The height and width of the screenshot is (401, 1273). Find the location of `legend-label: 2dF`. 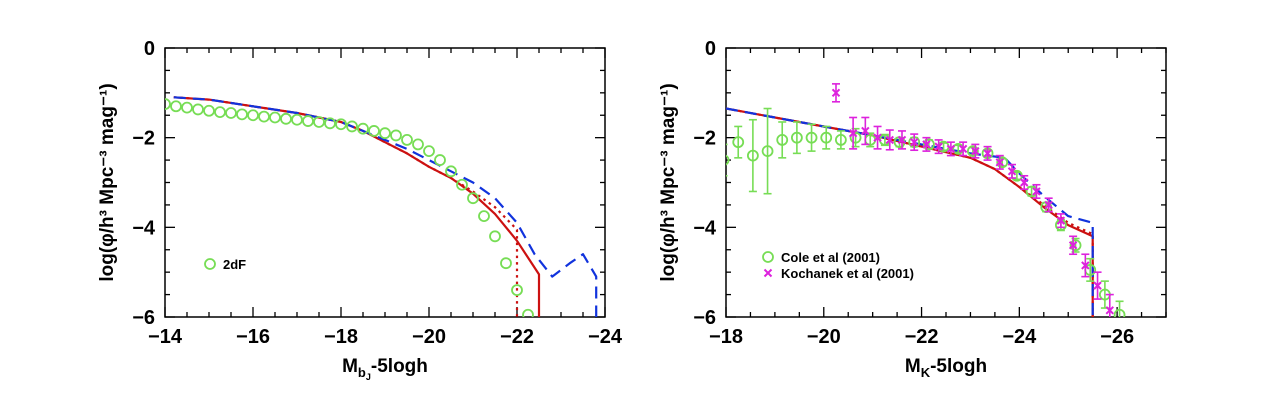

legend-label: 2dF is located at coordinates (234, 264).